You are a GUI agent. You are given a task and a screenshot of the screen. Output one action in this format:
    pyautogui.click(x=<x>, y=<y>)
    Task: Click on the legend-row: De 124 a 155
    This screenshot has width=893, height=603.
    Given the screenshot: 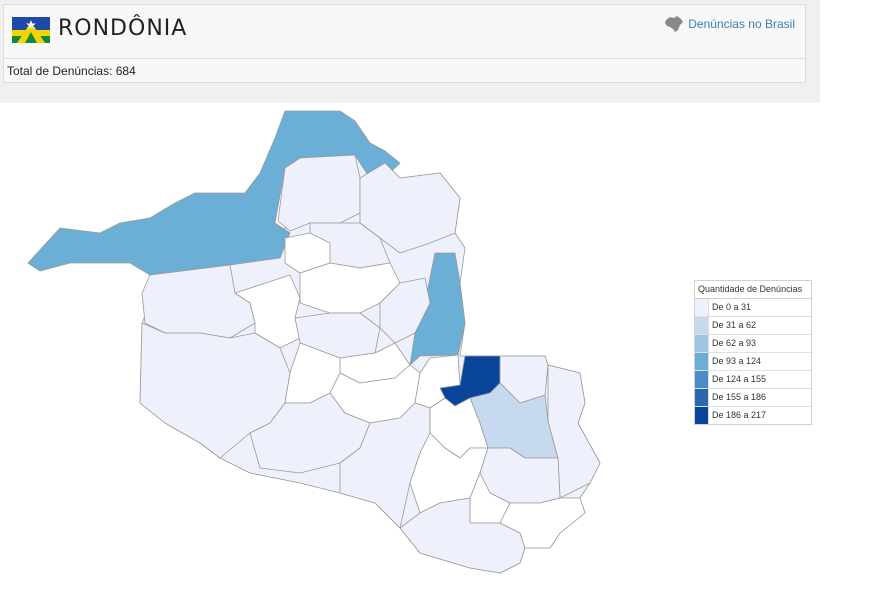 What is the action you would take?
    pyautogui.click(x=753, y=380)
    